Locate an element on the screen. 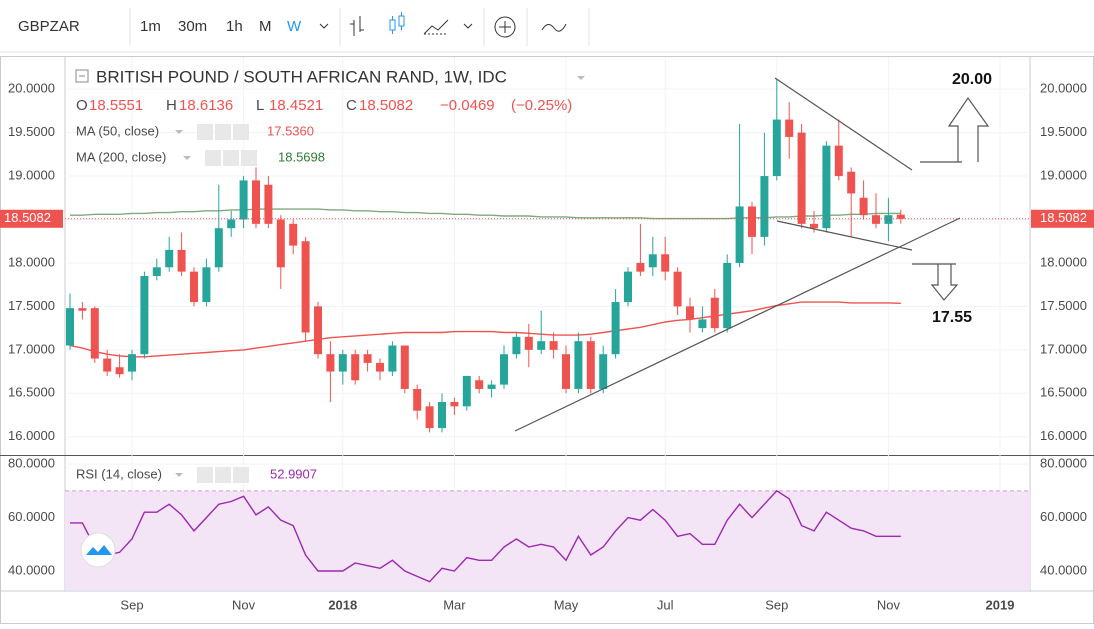 This screenshot has width=1094, height=629. logo-mark is located at coordinates (99, 550).